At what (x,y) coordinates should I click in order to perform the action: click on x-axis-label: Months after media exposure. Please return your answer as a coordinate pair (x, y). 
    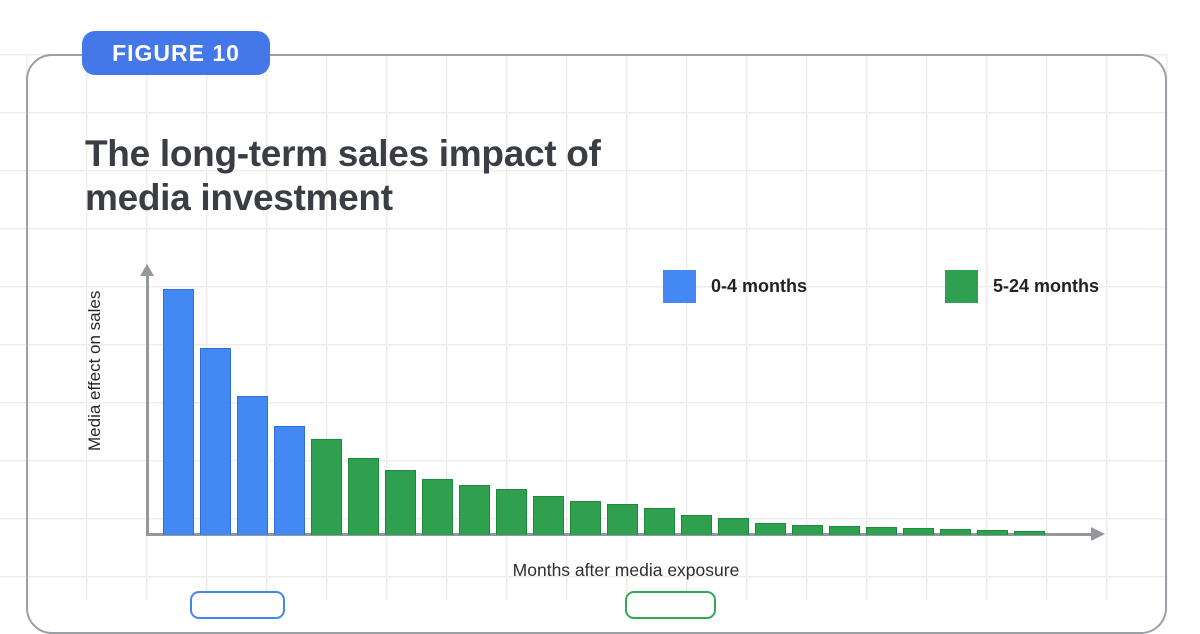
    Looking at the image, I should click on (626, 570).